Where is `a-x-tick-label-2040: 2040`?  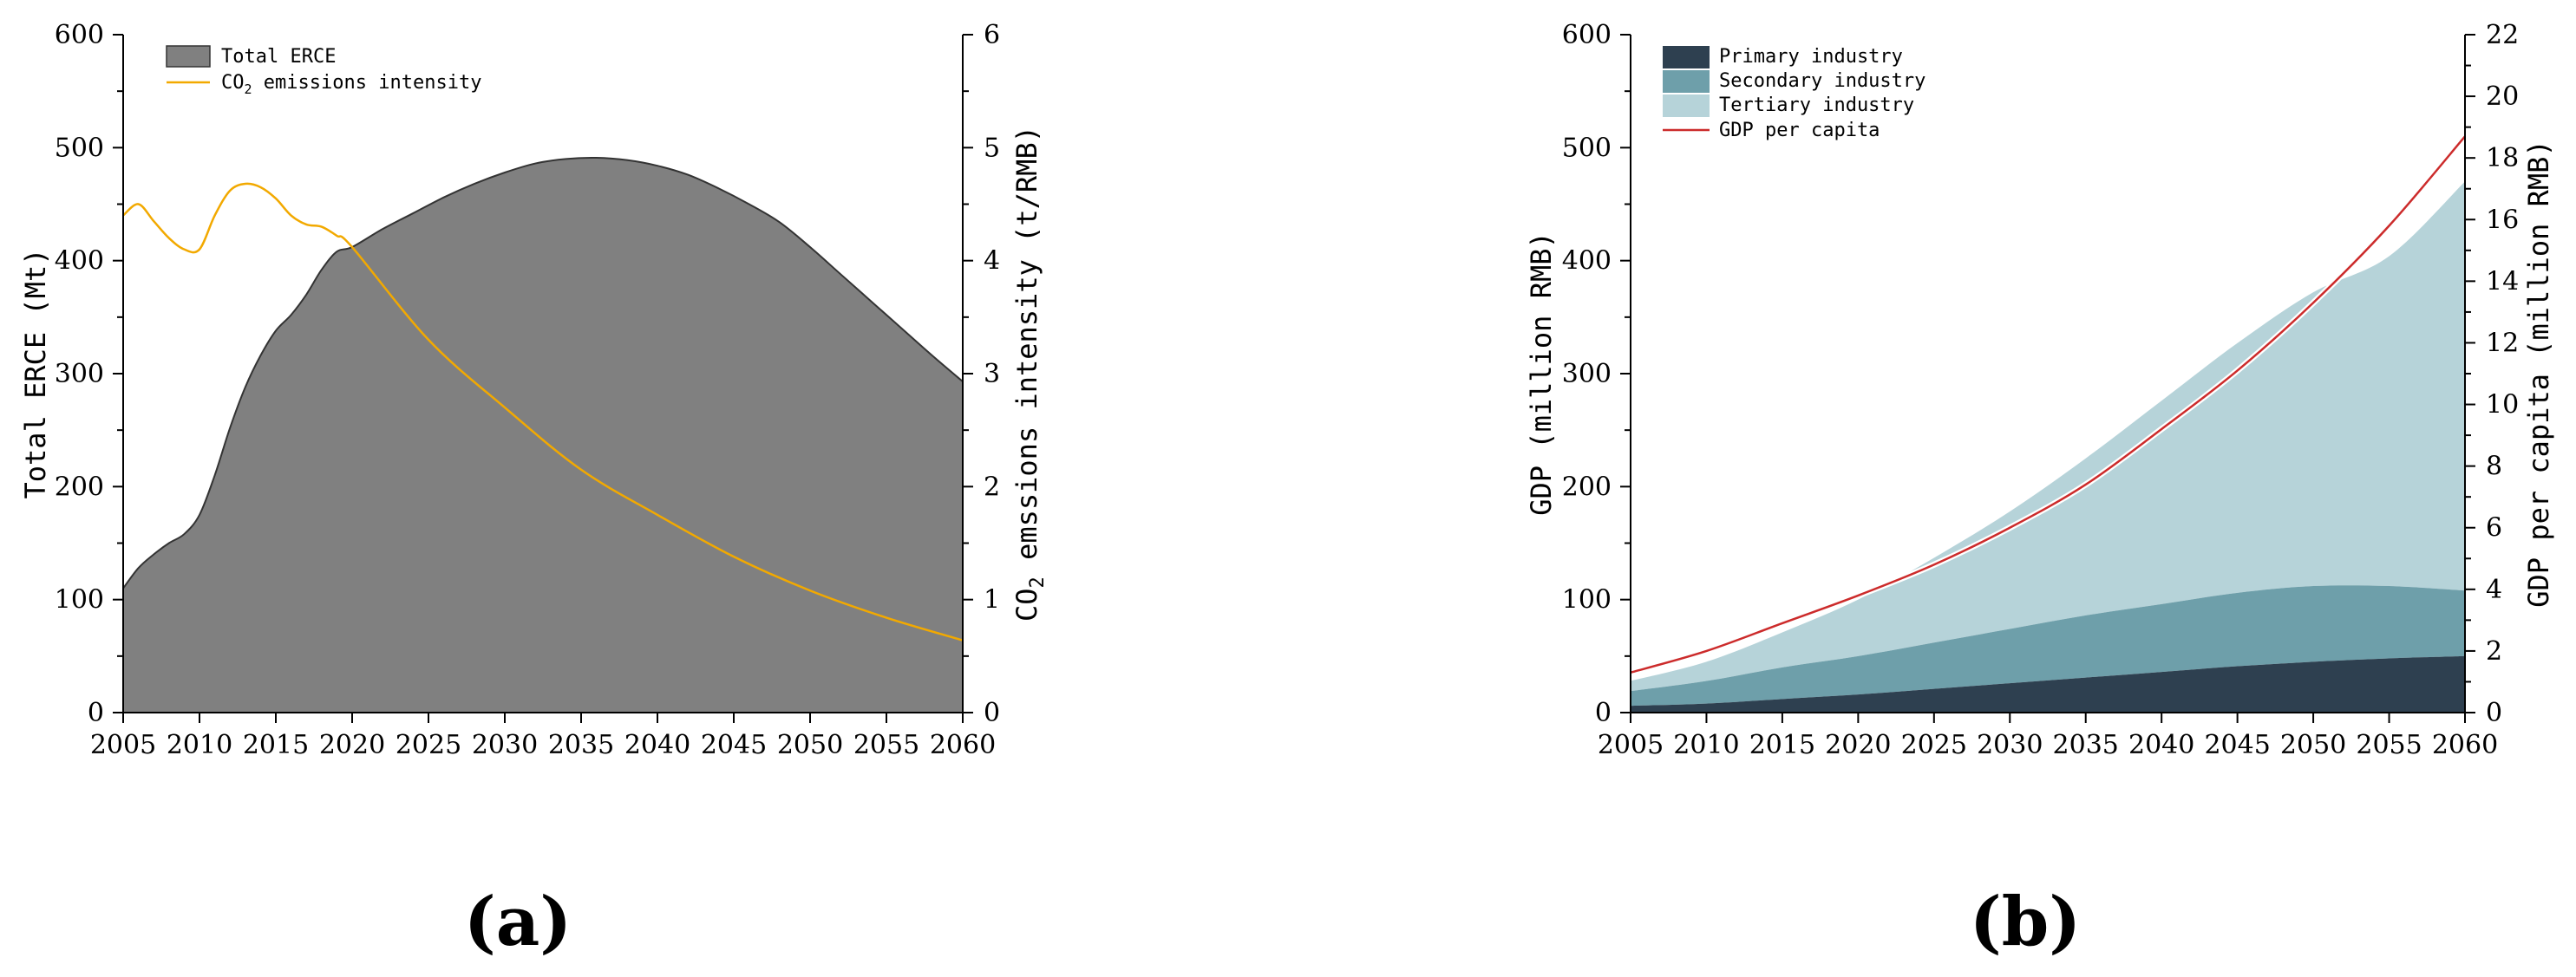
a-x-tick-label-2040: 2040 is located at coordinates (657, 745).